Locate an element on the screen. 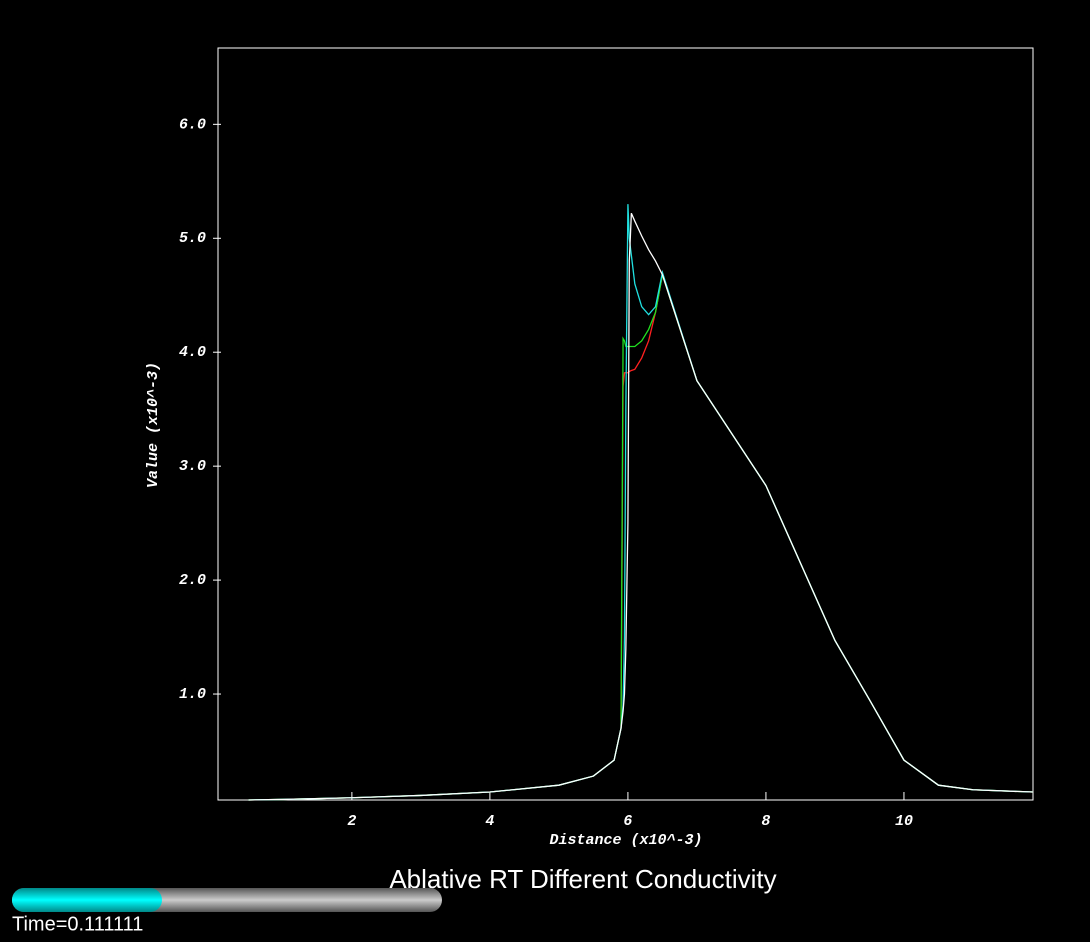 The image size is (1090, 942). y-tick-label: 5.0 is located at coordinates (192, 238).